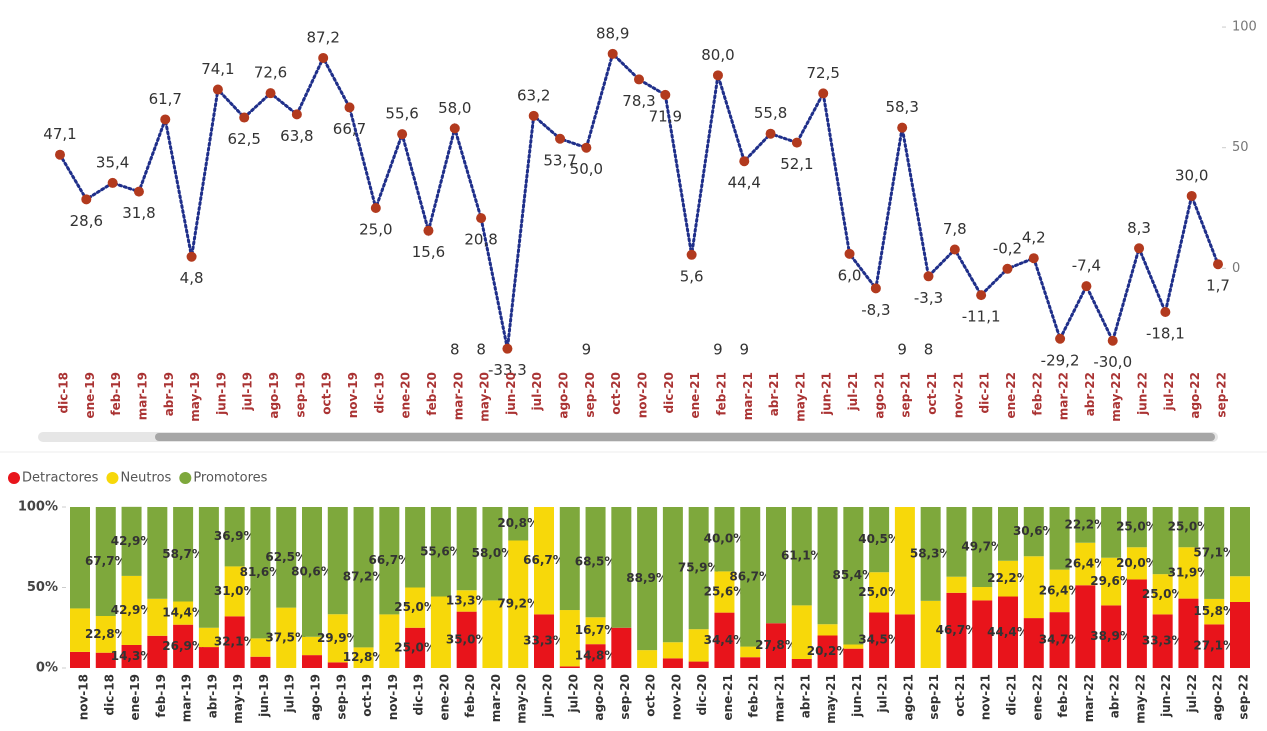  Describe the element at coordinates (349, 129) in the screenshot. I see `data-label: 66,7` at that location.